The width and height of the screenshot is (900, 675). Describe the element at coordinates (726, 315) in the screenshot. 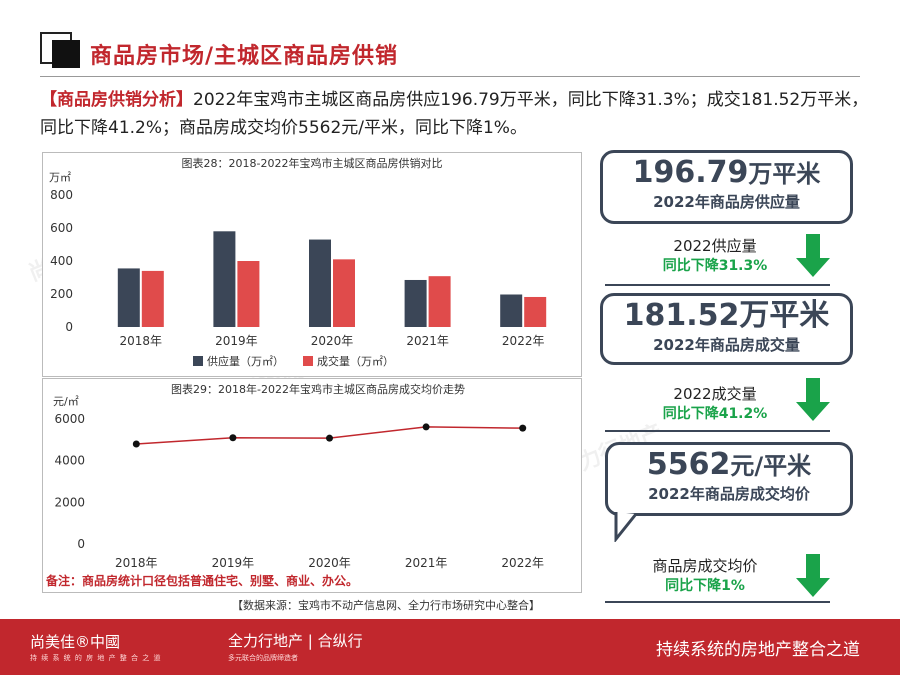

I see `deal-value: 181.52万平米` at that location.